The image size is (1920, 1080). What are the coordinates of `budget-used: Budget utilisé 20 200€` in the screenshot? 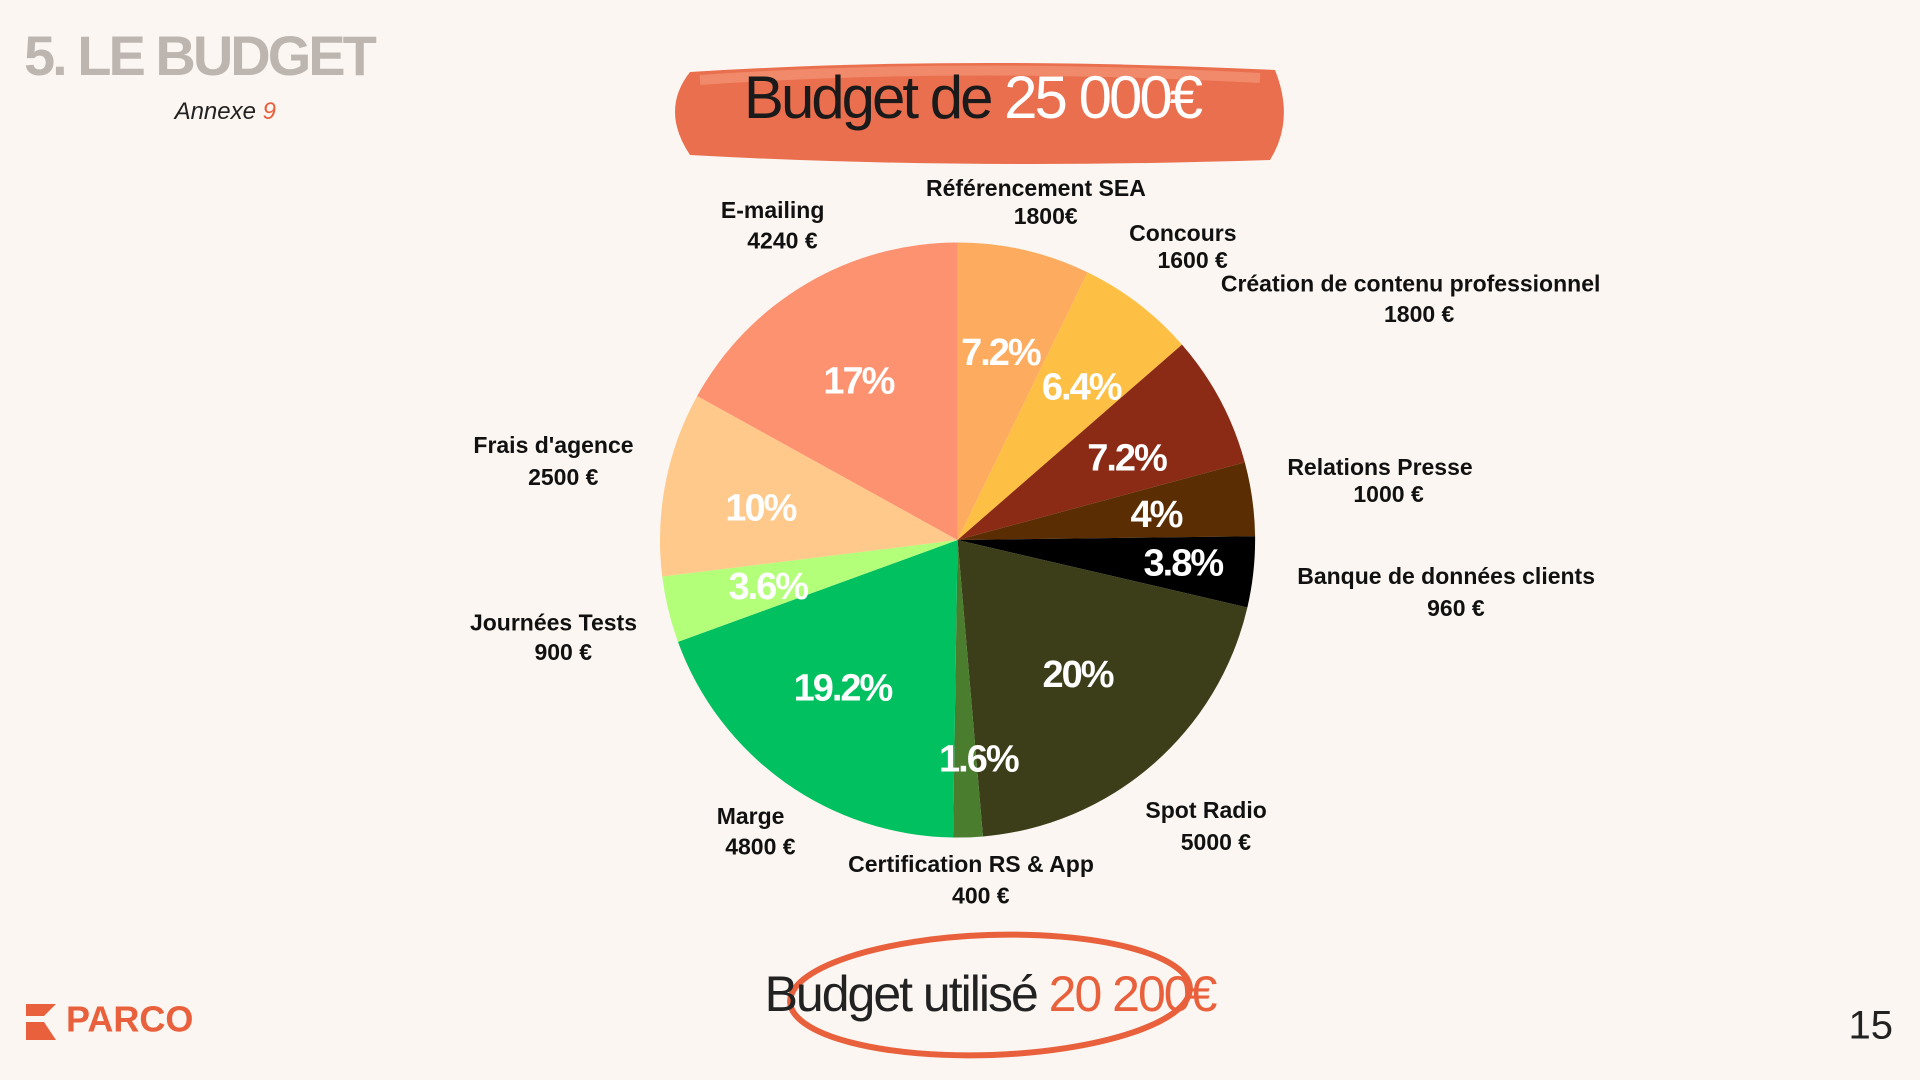 It's located at (991, 994).